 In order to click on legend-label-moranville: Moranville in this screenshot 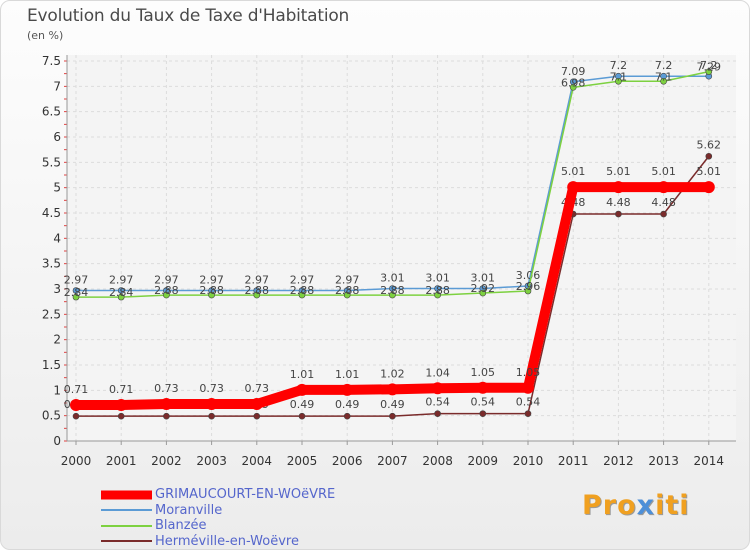, I will do `click(189, 510)`.